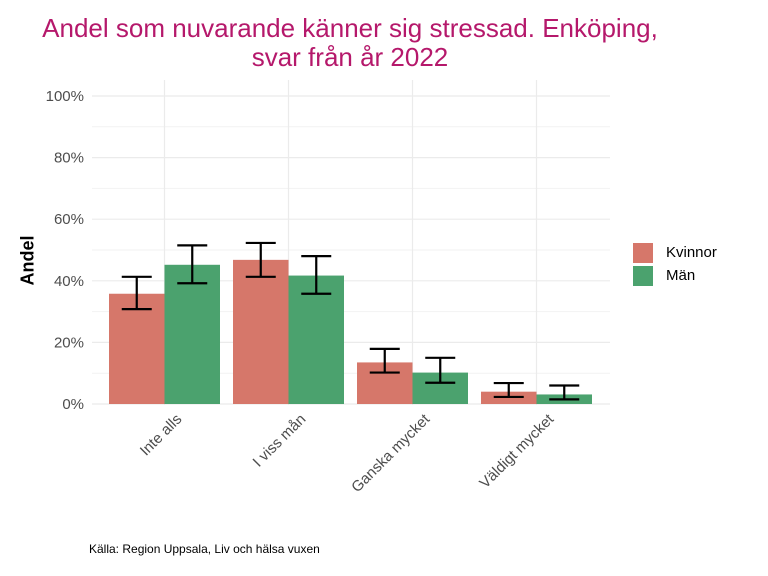 The height and width of the screenshot is (576, 768). What do you see at coordinates (350, 57) in the screenshot?
I see `chart-title-line-2: svar från år 2022` at bounding box center [350, 57].